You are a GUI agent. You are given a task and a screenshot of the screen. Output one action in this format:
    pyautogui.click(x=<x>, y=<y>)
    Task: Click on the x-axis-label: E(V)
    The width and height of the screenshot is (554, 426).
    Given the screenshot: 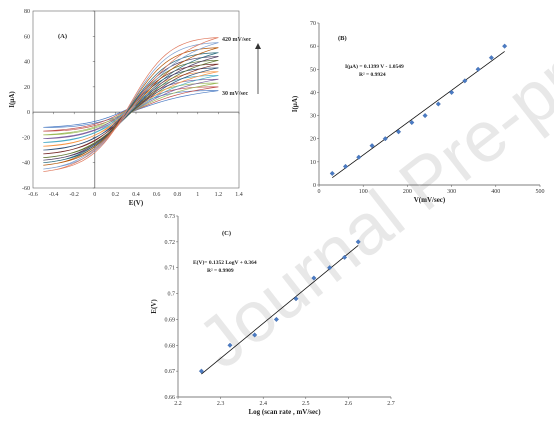 What is the action you would take?
    pyautogui.click(x=136, y=203)
    